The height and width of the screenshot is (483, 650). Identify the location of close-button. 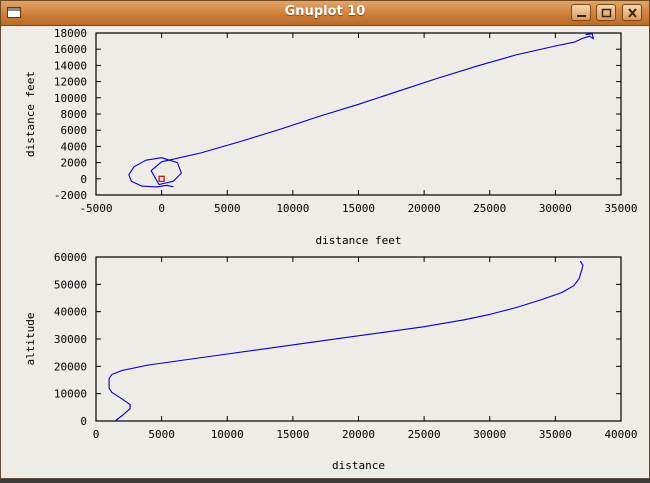
(632, 12).